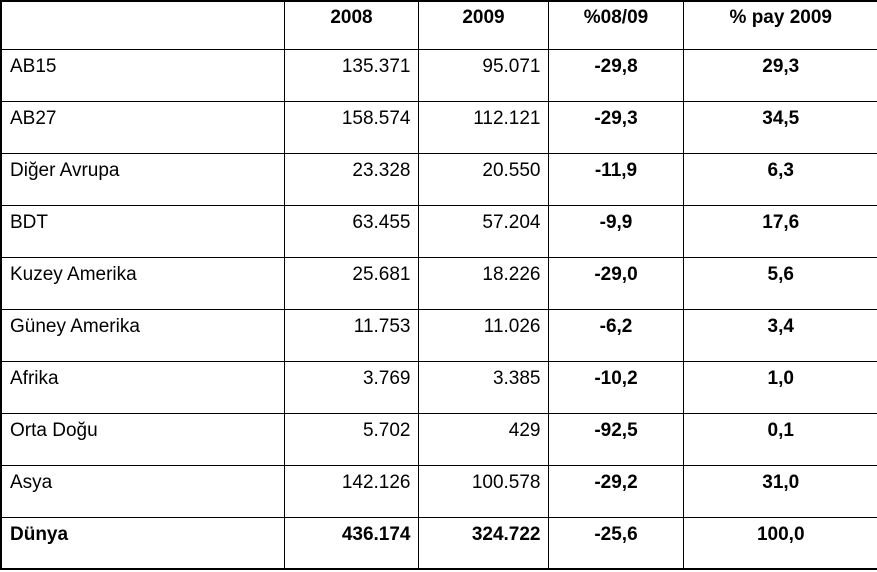 The image size is (877, 572). I want to click on column-header-pct-change: %08/09, so click(615, 25).